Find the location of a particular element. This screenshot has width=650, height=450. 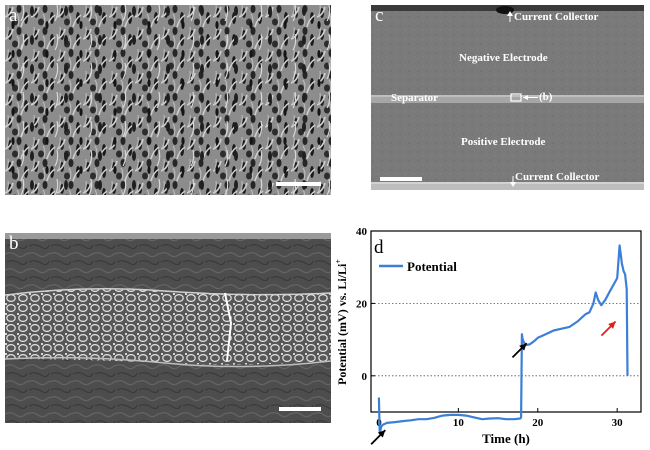

chart-grid is located at coordinates (506, 340).